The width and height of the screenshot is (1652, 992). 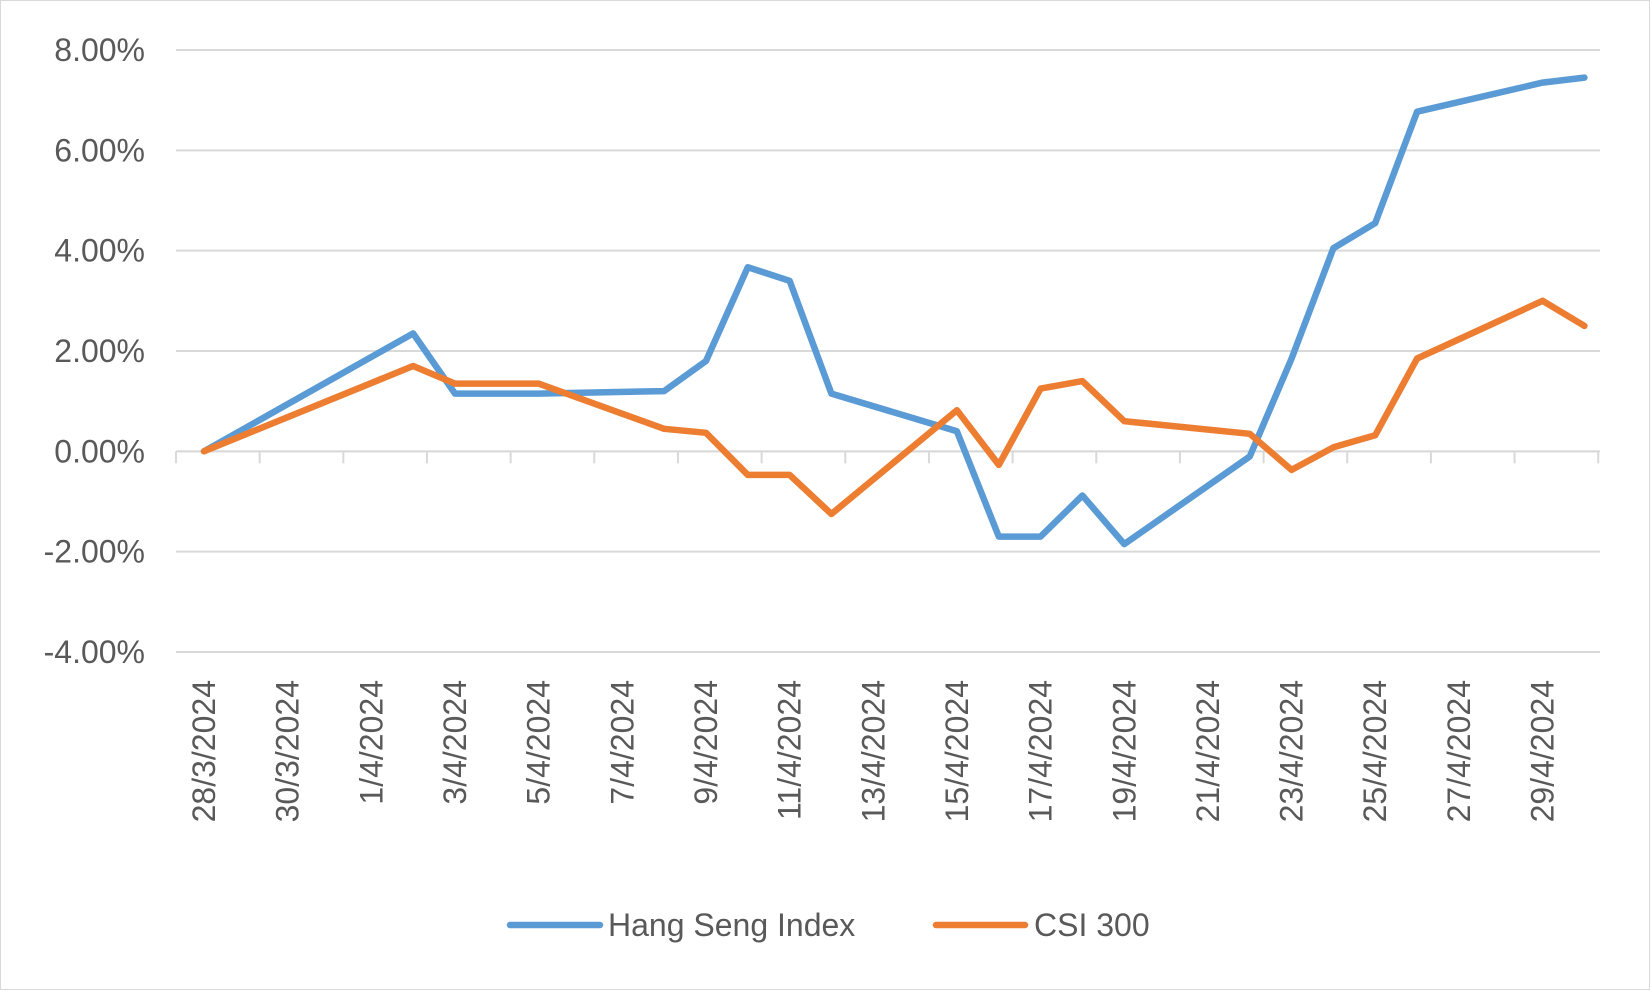 What do you see at coordinates (99, 150) in the screenshot?
I see `y-tick-label: 6.00%` at bounding box center [99, 150].